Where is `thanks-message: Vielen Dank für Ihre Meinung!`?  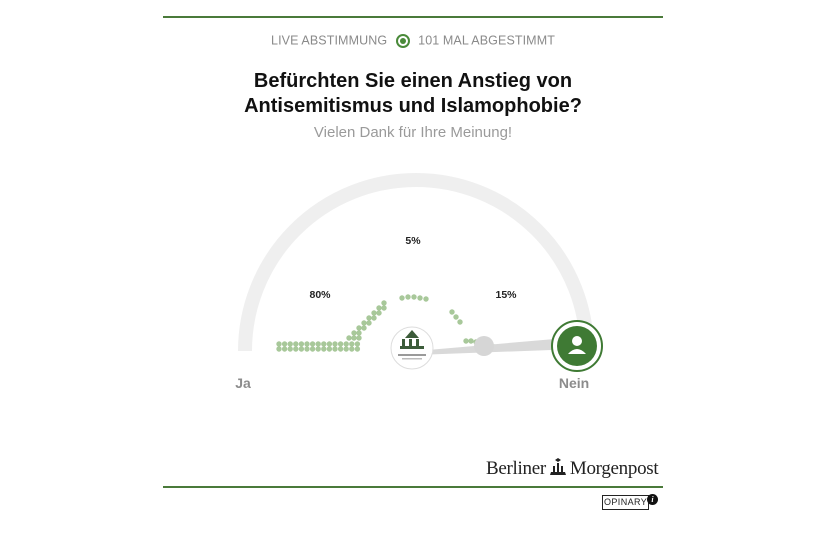 thanks-message: Vielen Dank für Ihre Meinung! is located at coordinates (413, 132).